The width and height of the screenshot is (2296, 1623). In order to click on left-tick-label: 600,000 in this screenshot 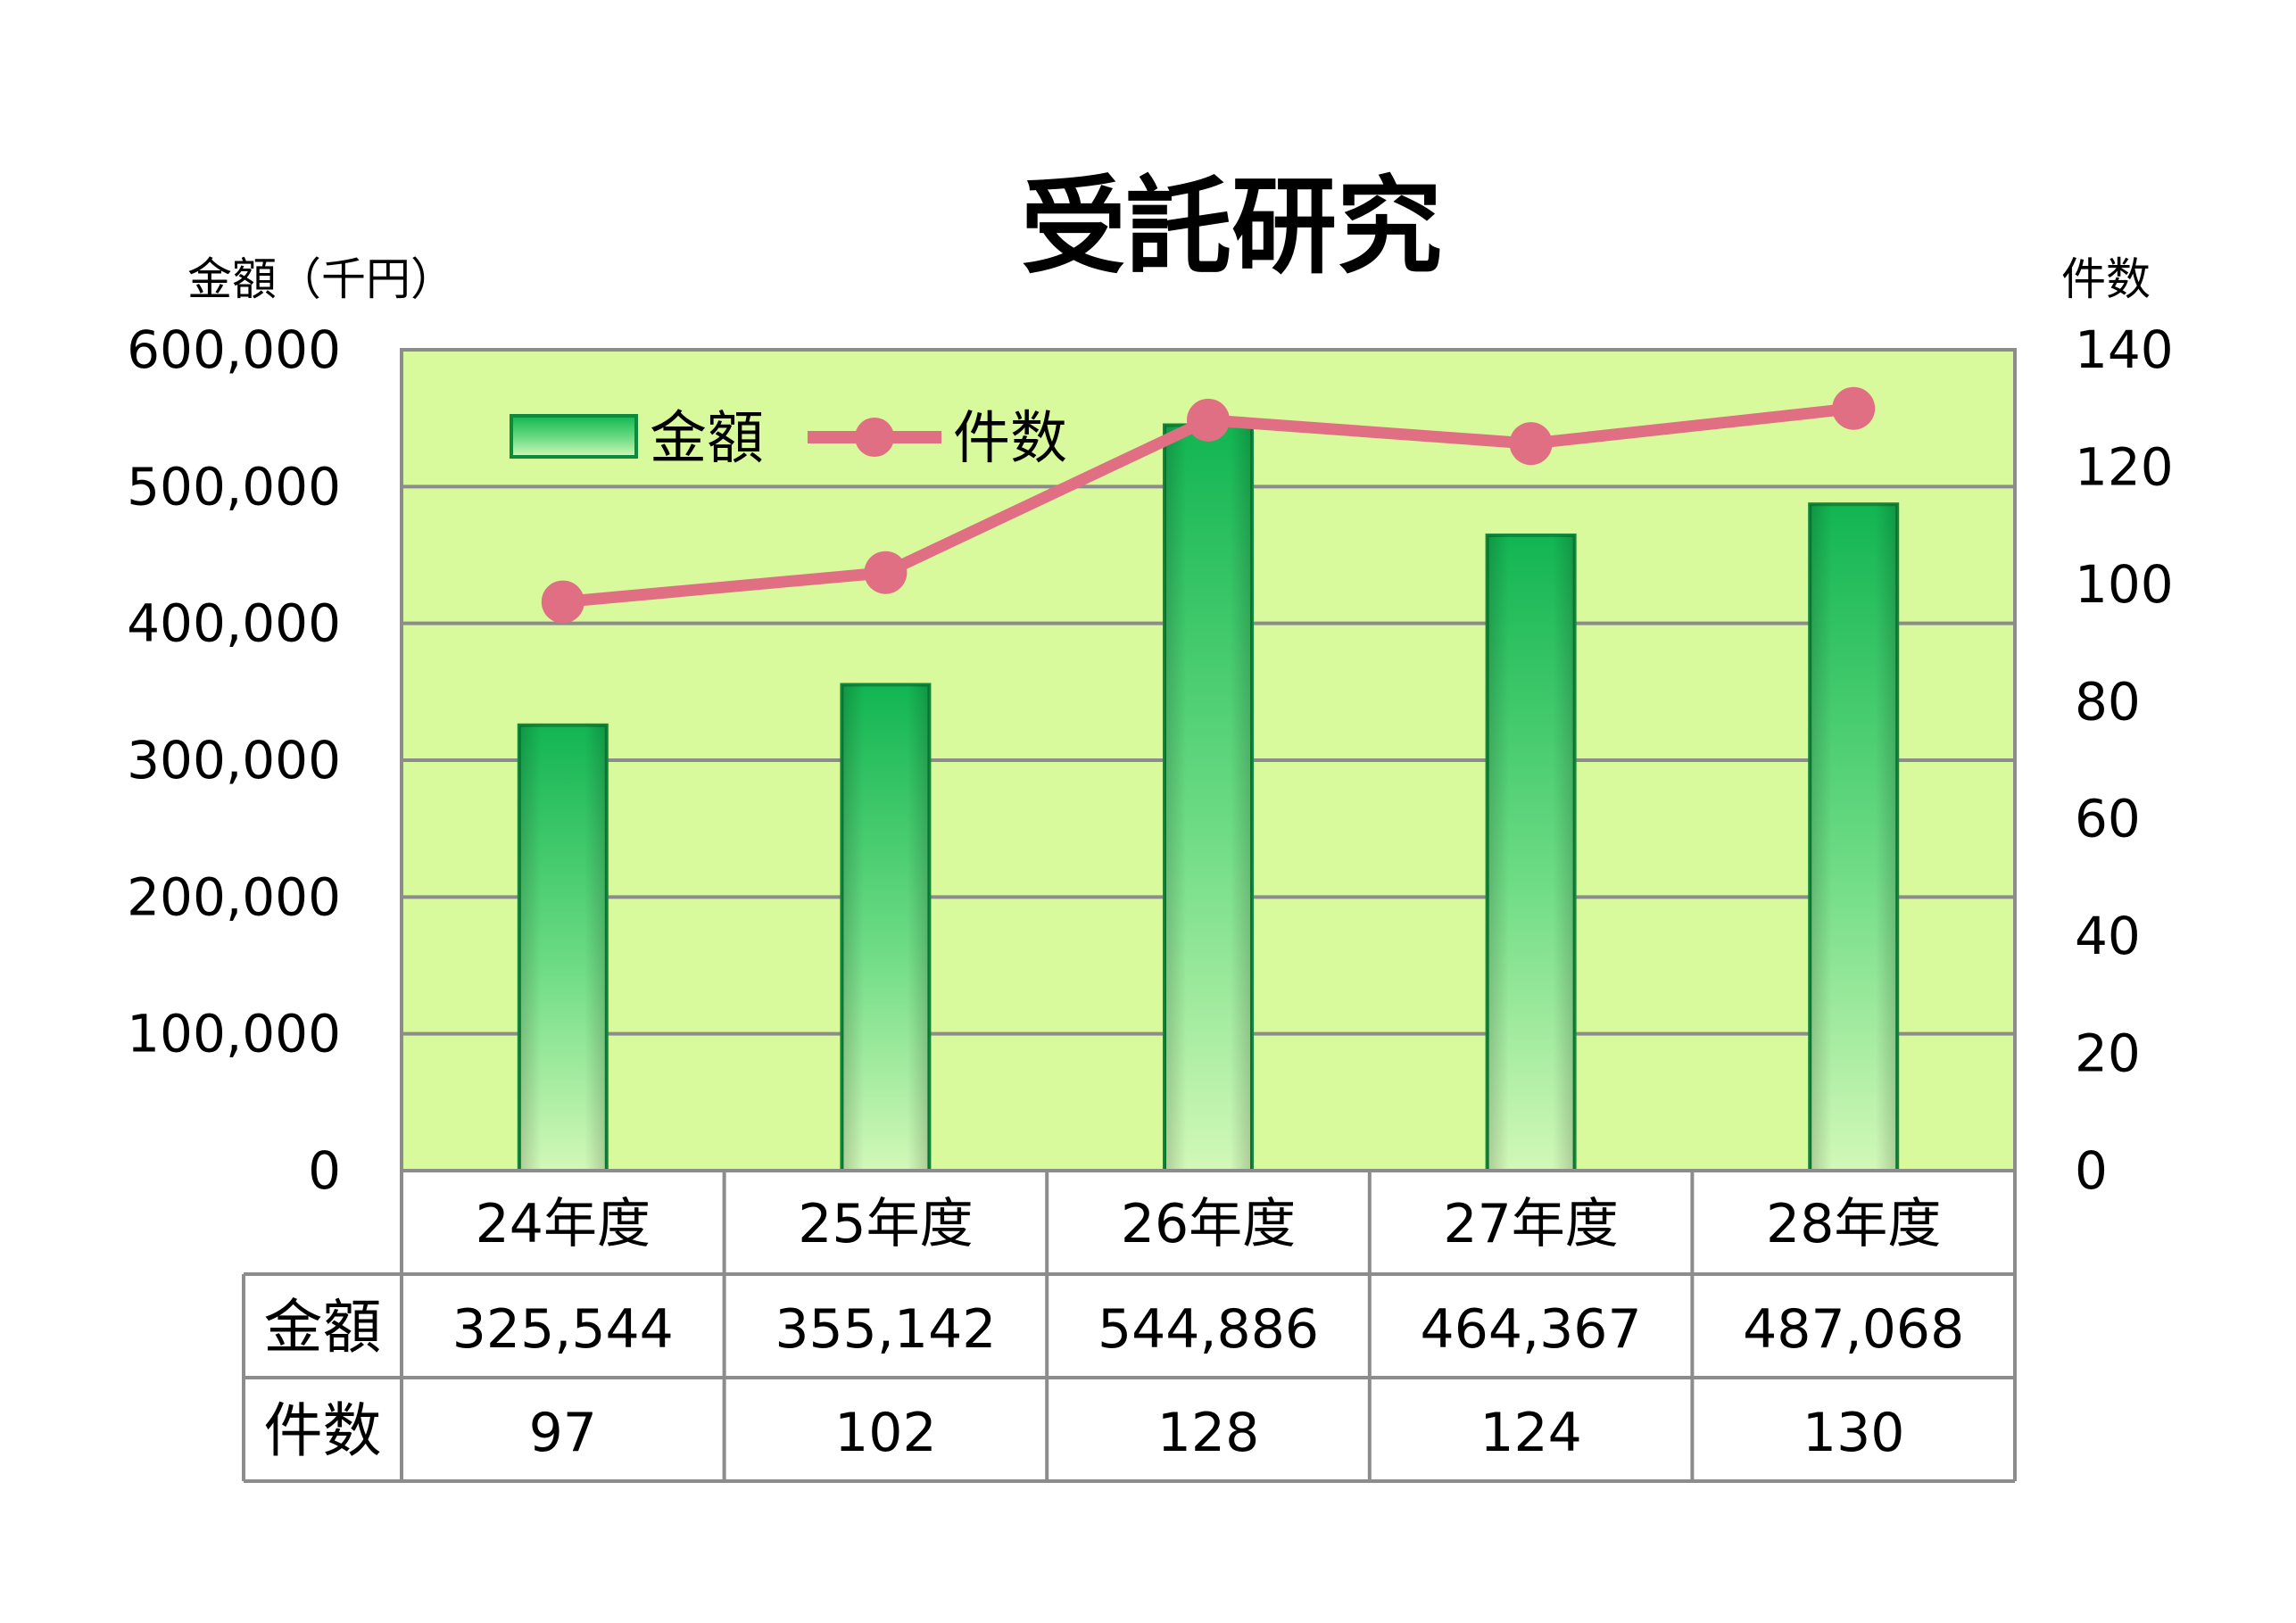, I will do `click(234, 349)`.